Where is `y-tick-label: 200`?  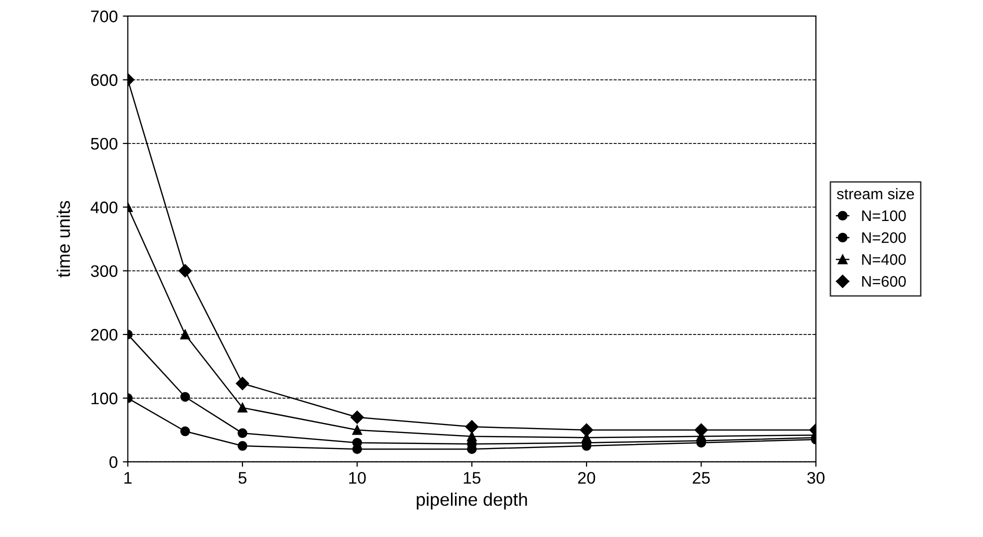
y-tick-label: 200 is located at coordinates (104, 334).